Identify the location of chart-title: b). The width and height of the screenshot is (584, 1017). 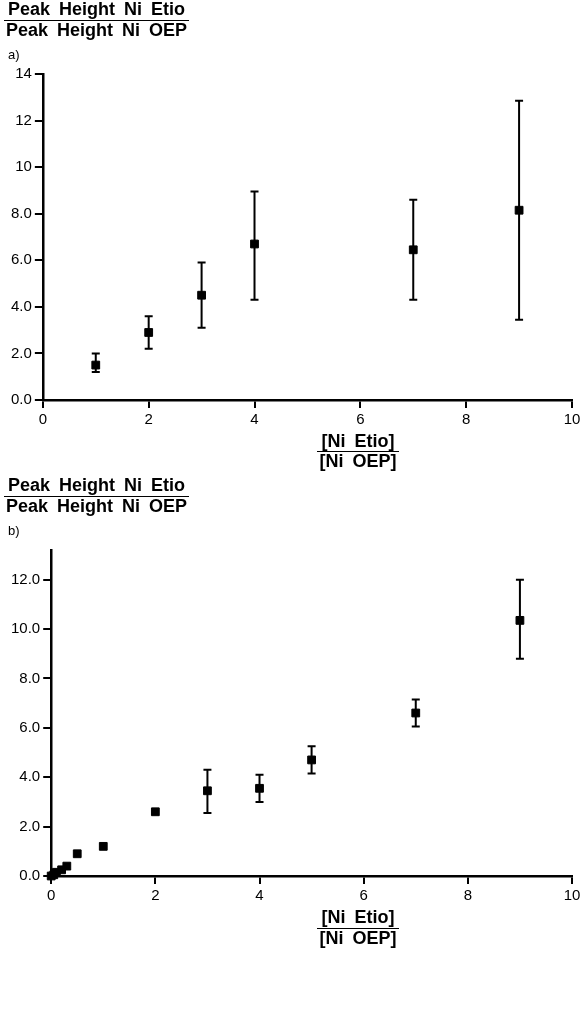
(14, 530).